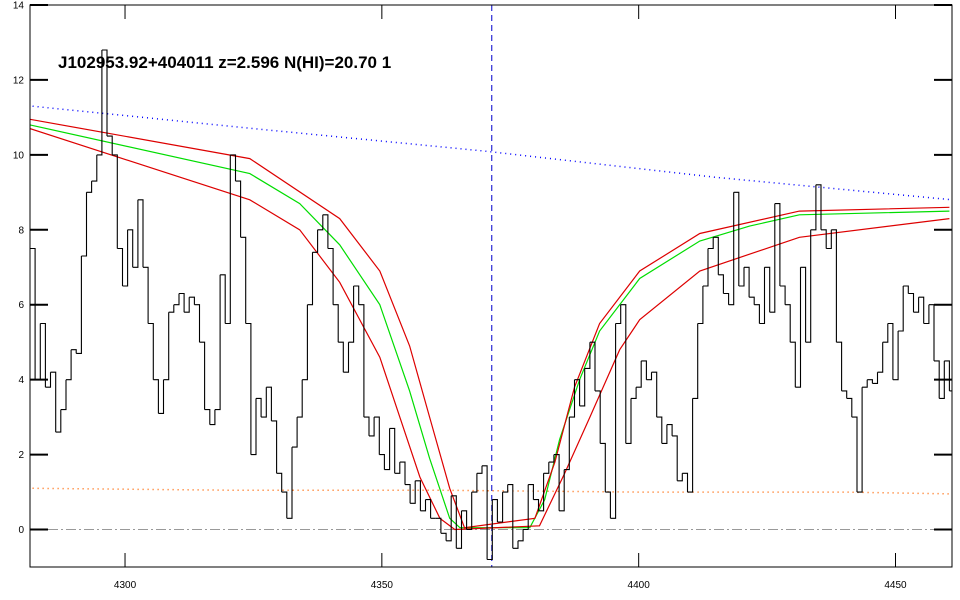 The height and width of the screenshot is (600, 960). What do you see at coordinates (19, 155) in the screenshot?
I see `y-tick-label: 10` at bounding box center [19, 155].